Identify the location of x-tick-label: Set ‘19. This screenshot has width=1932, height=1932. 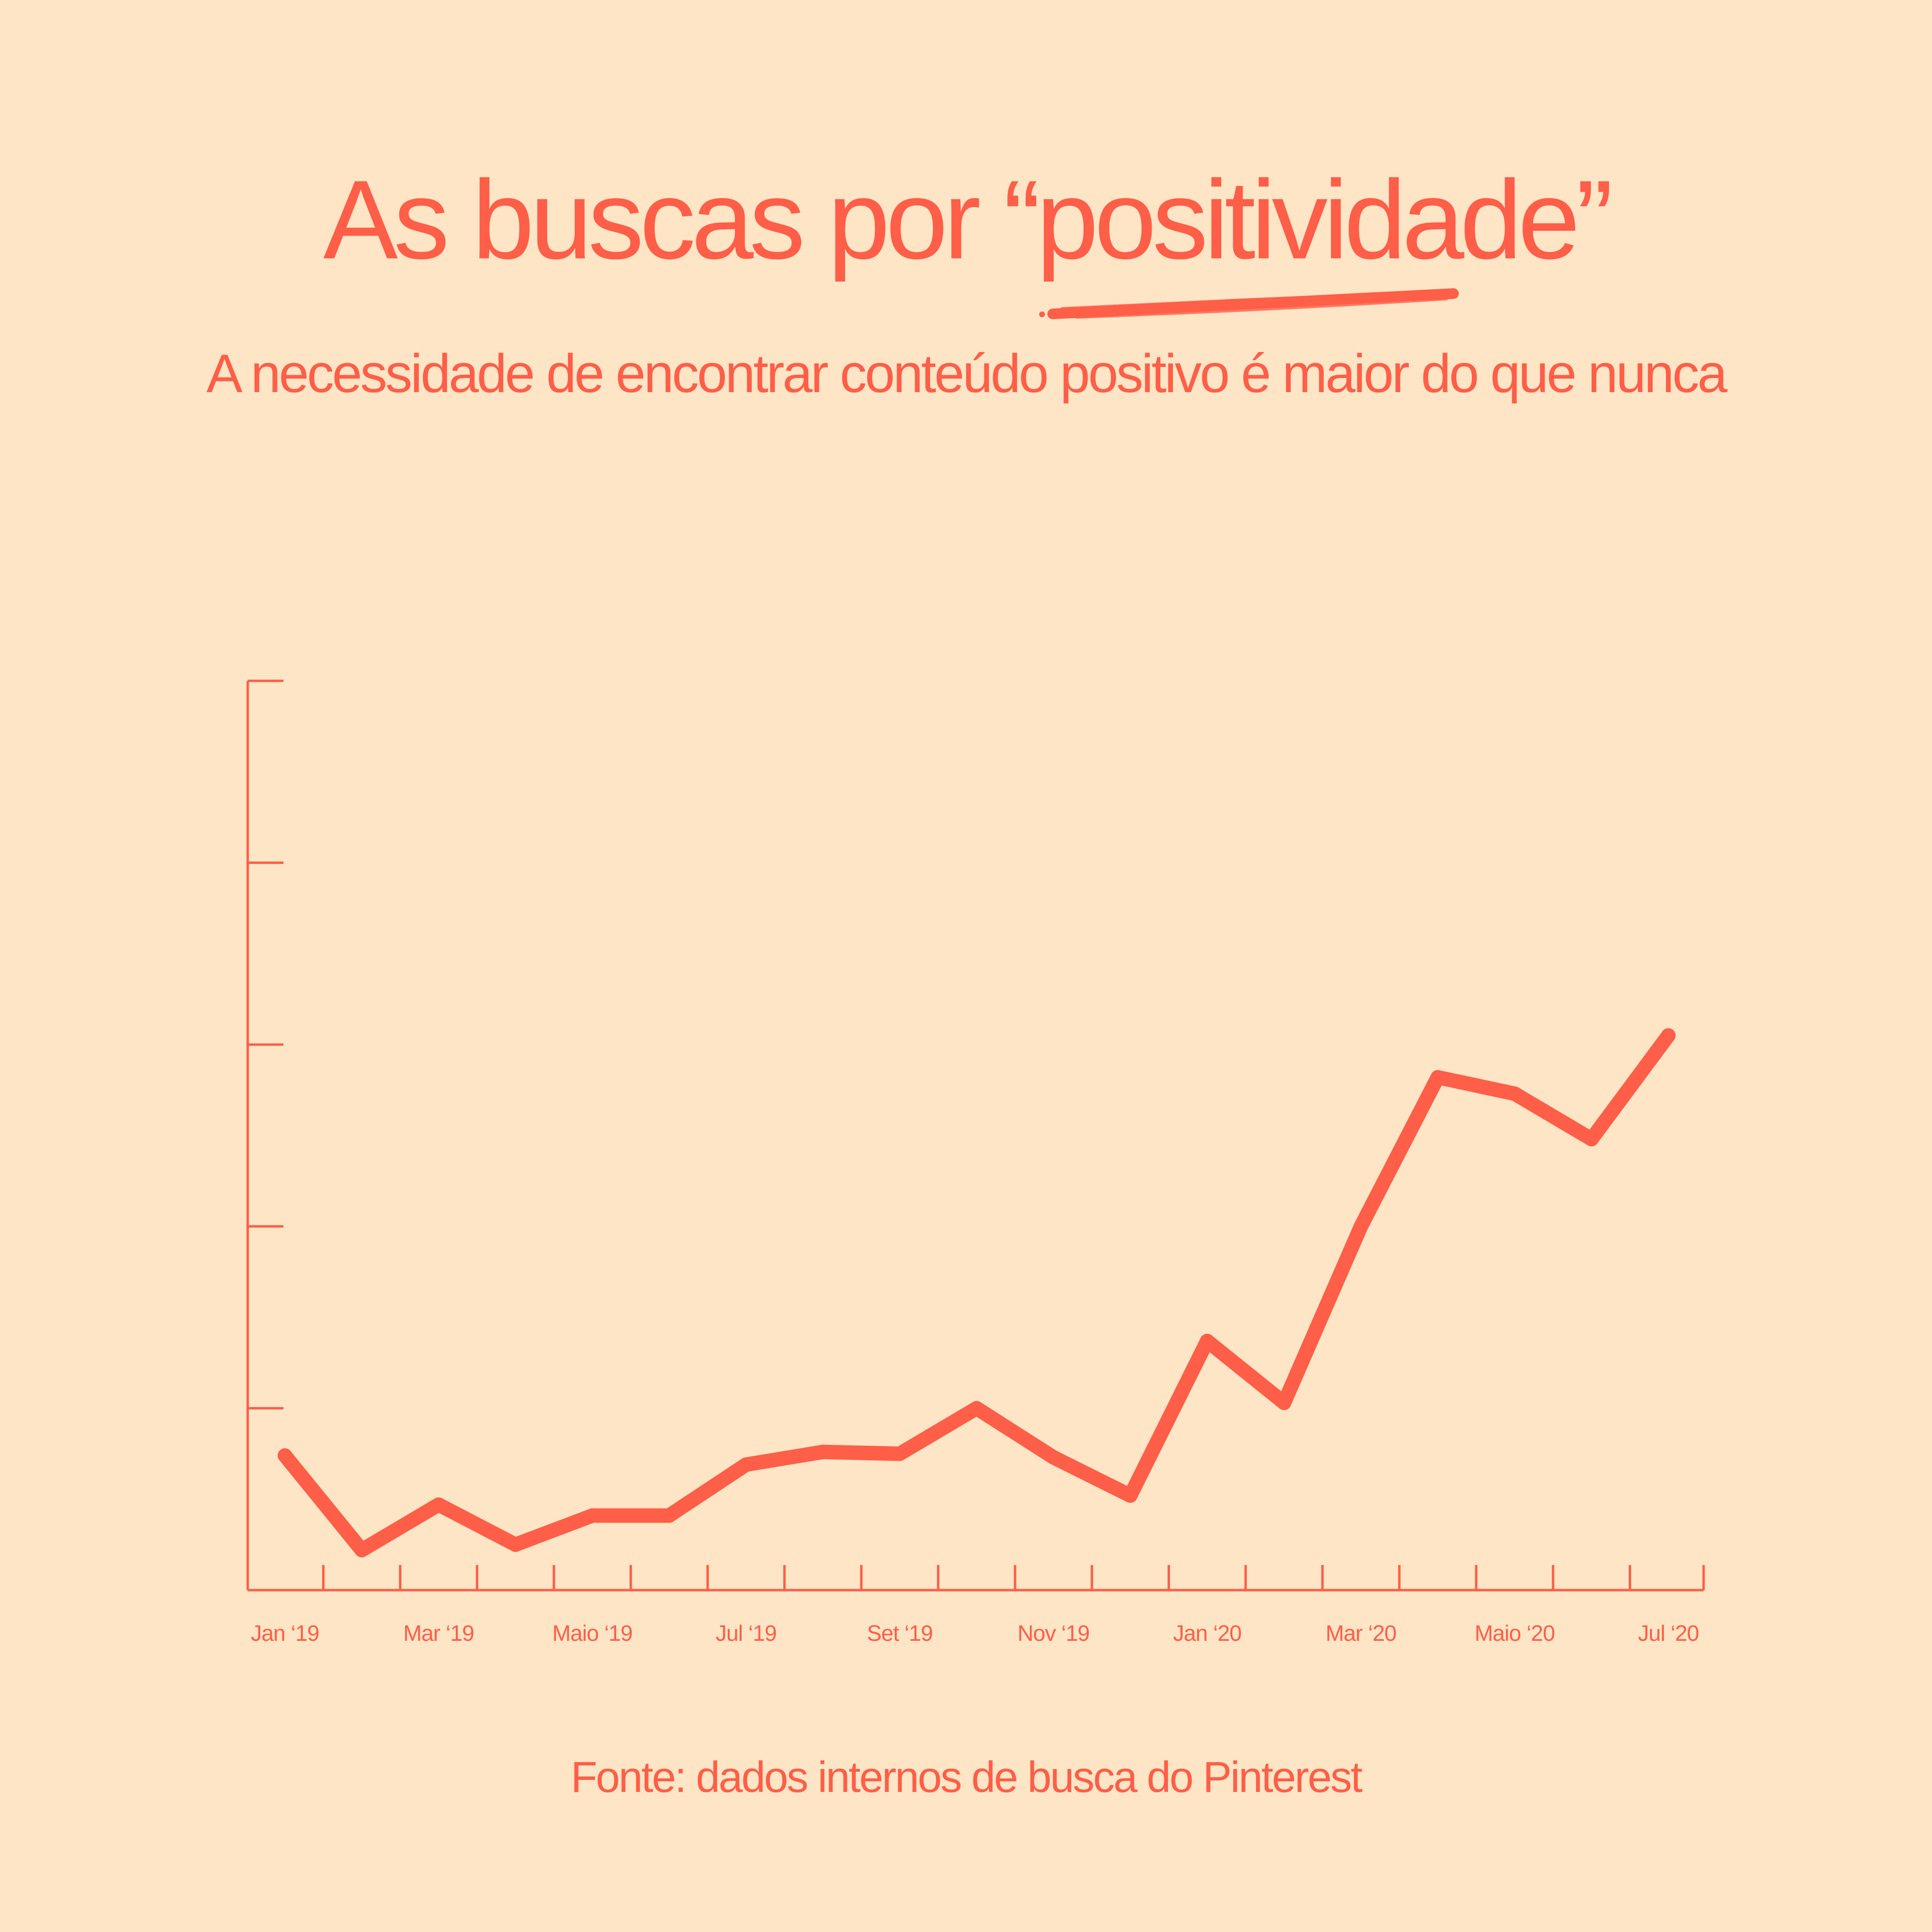
(899, 1633).